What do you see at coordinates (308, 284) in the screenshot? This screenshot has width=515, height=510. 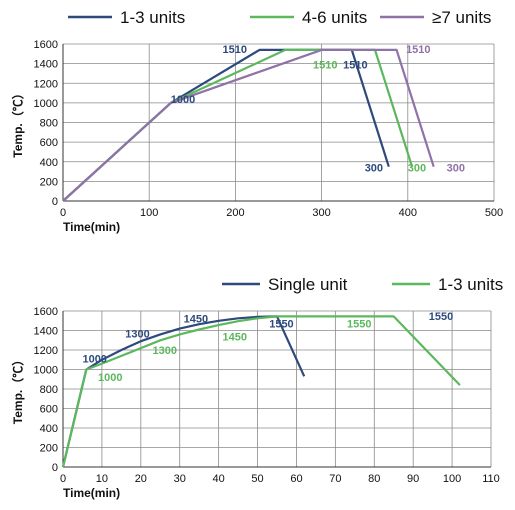 I see `legend-label: Single unit` at bounding box center [308, 284].